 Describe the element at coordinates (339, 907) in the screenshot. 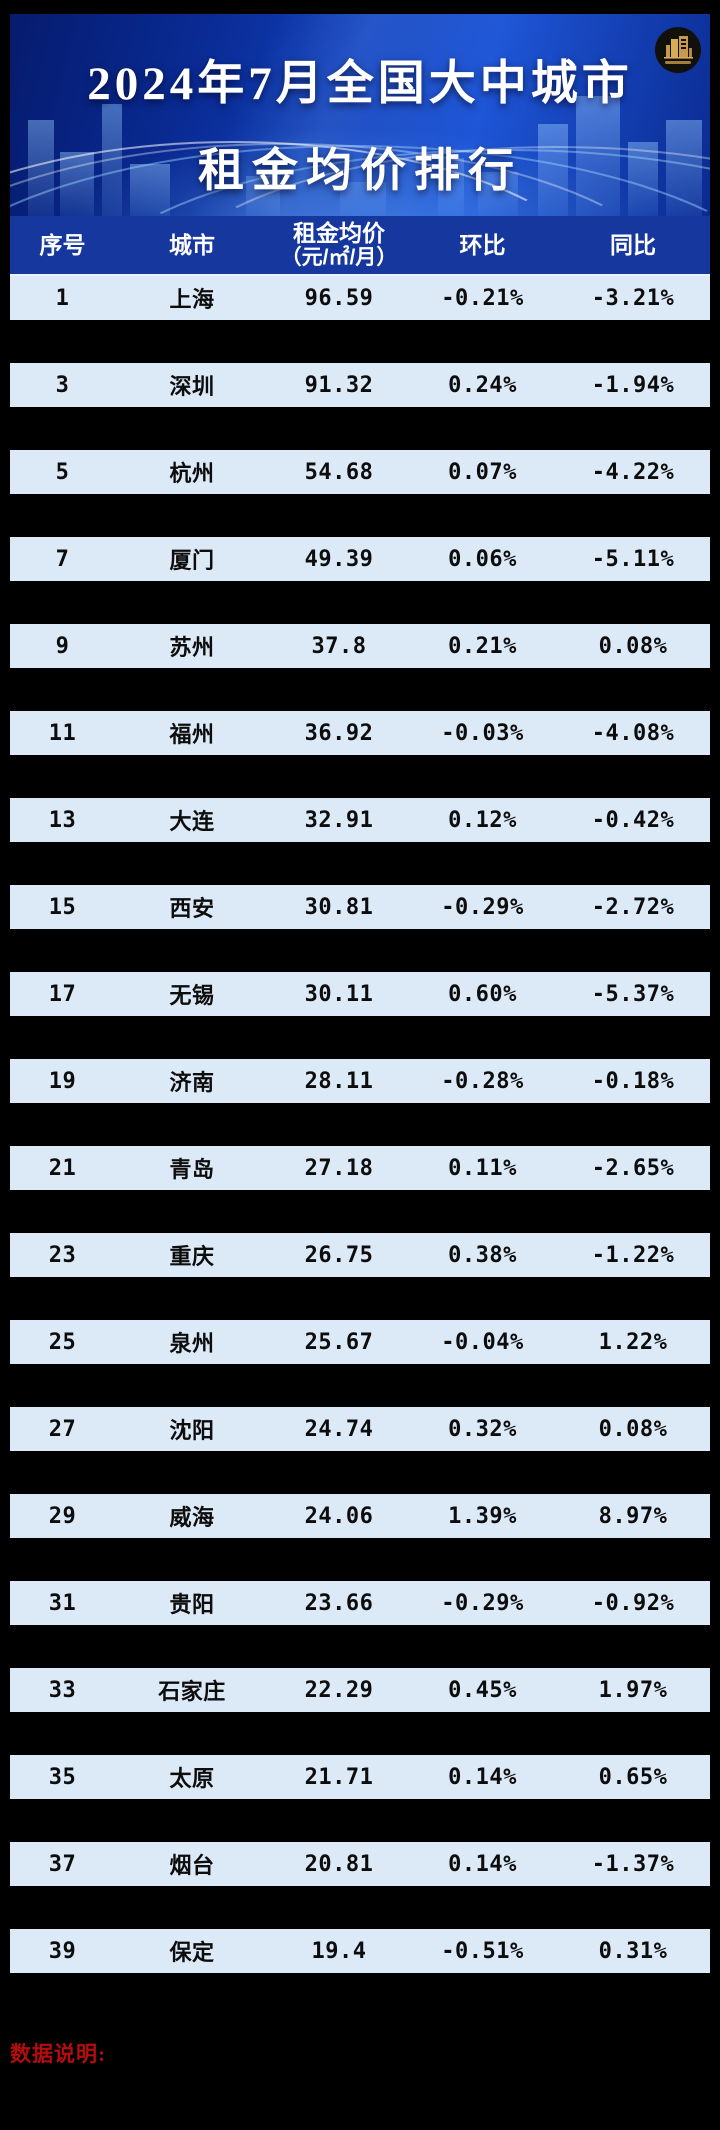

I see `price-cell: 30.81` at that location.